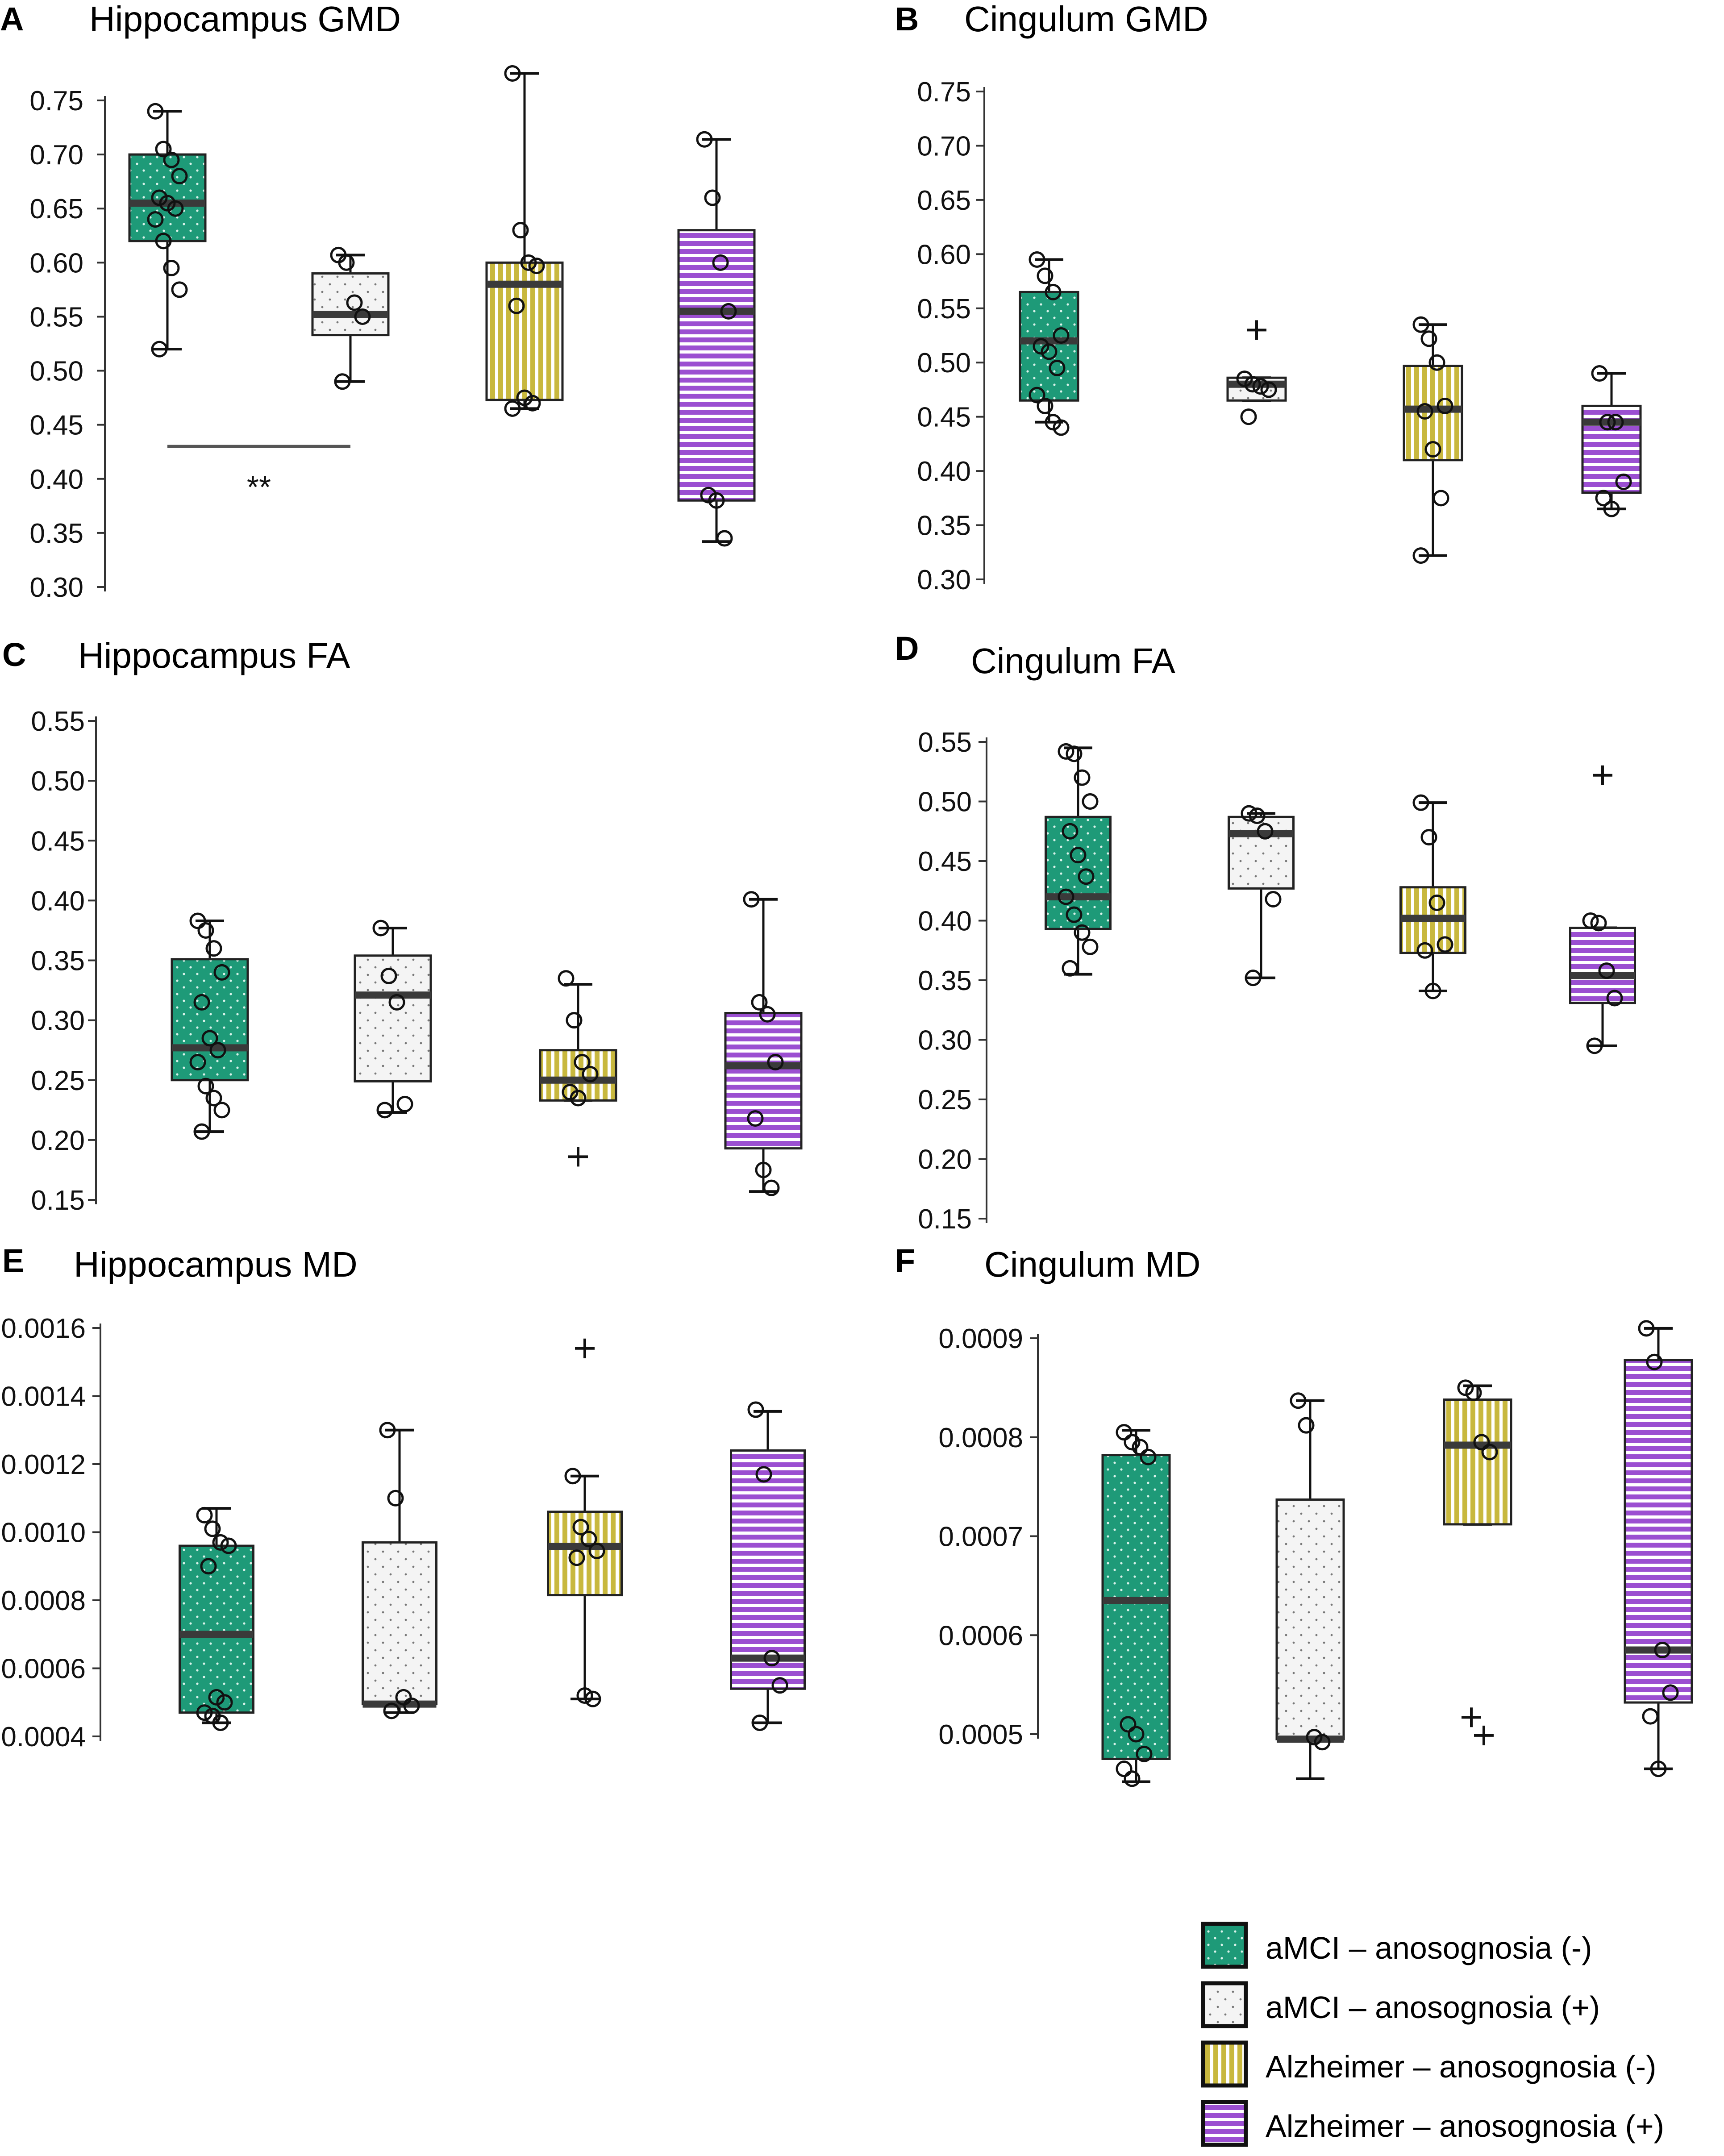 The width and height of the screenshot is (1724, 2156). I want to click on panel-E-title: Hippocampus MD, so click(216, 1264).